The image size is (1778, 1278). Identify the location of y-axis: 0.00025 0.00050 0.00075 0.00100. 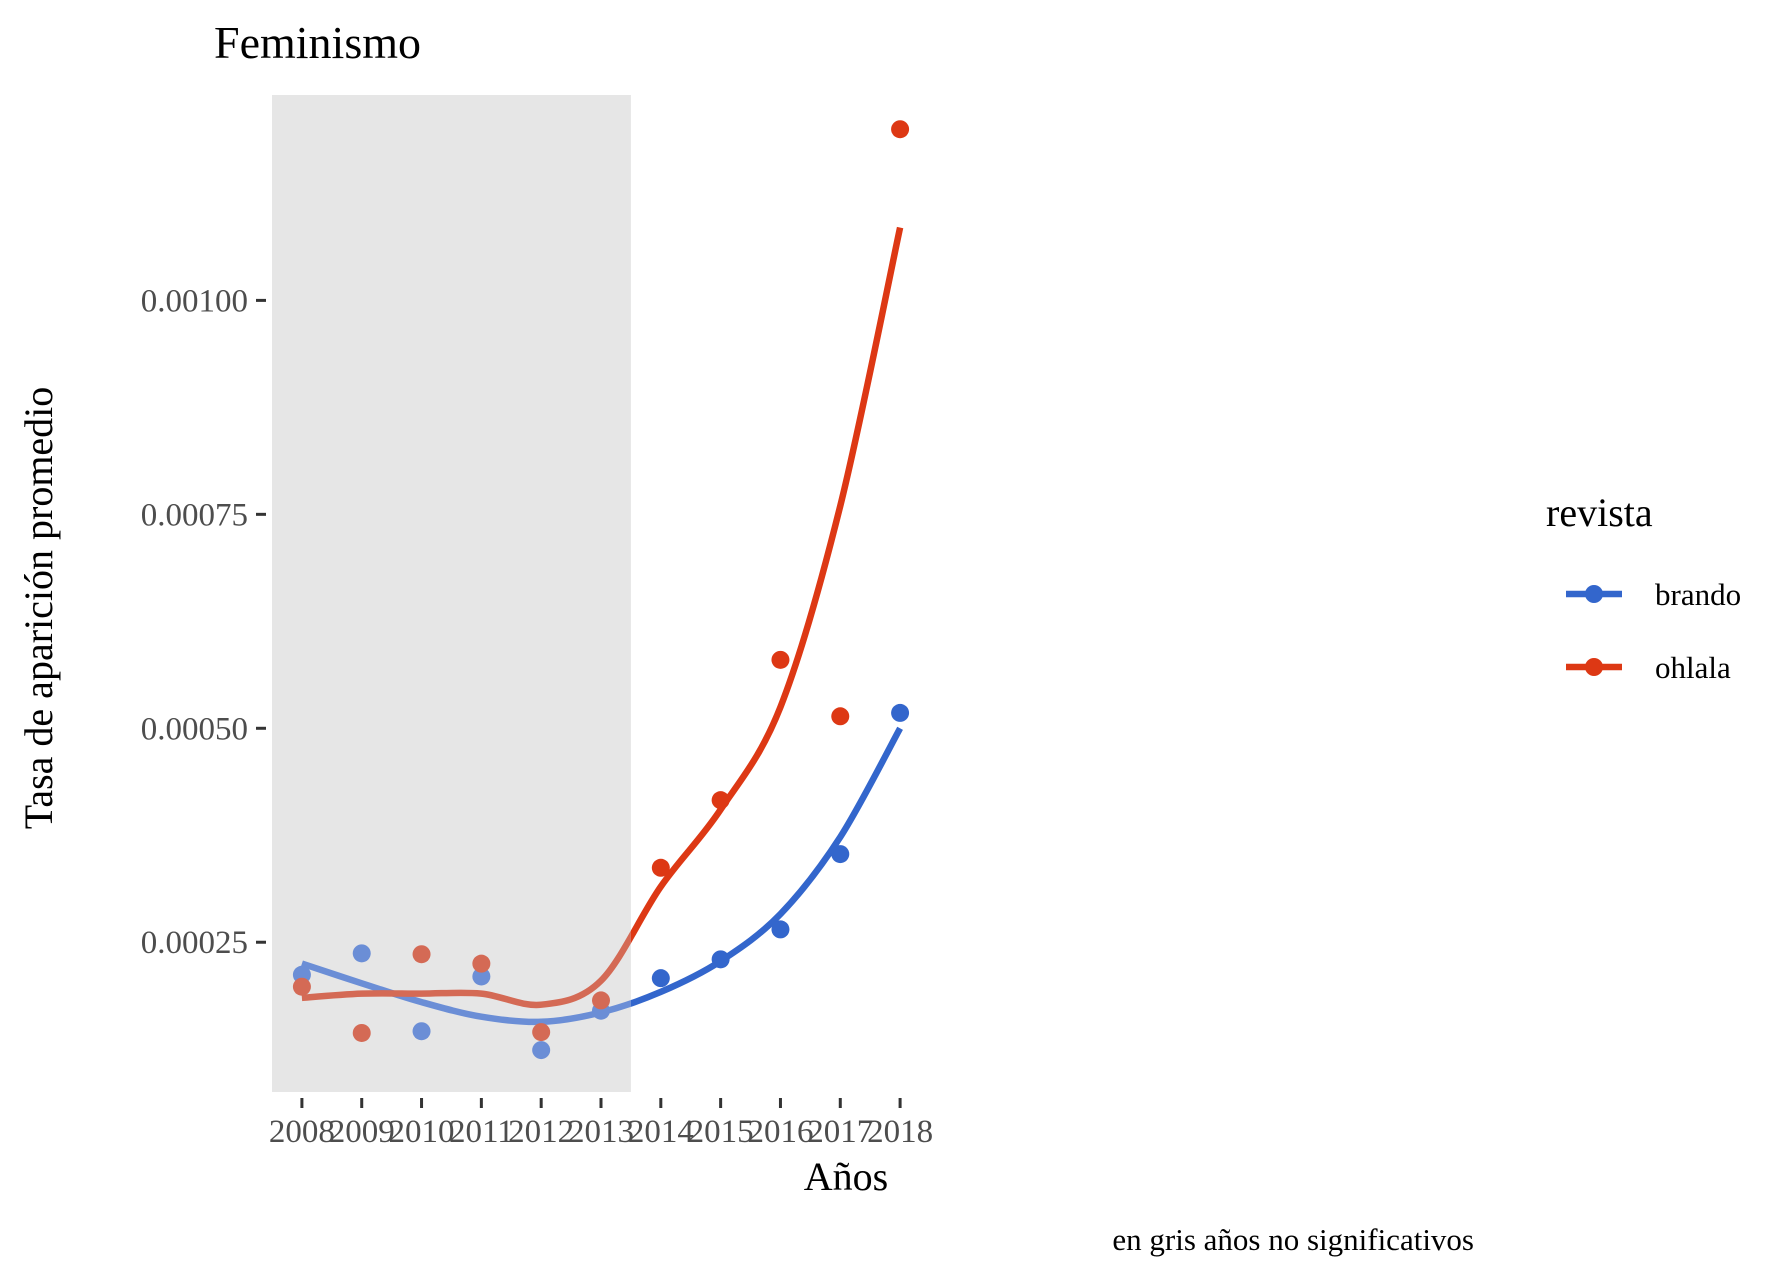
(203, 622).